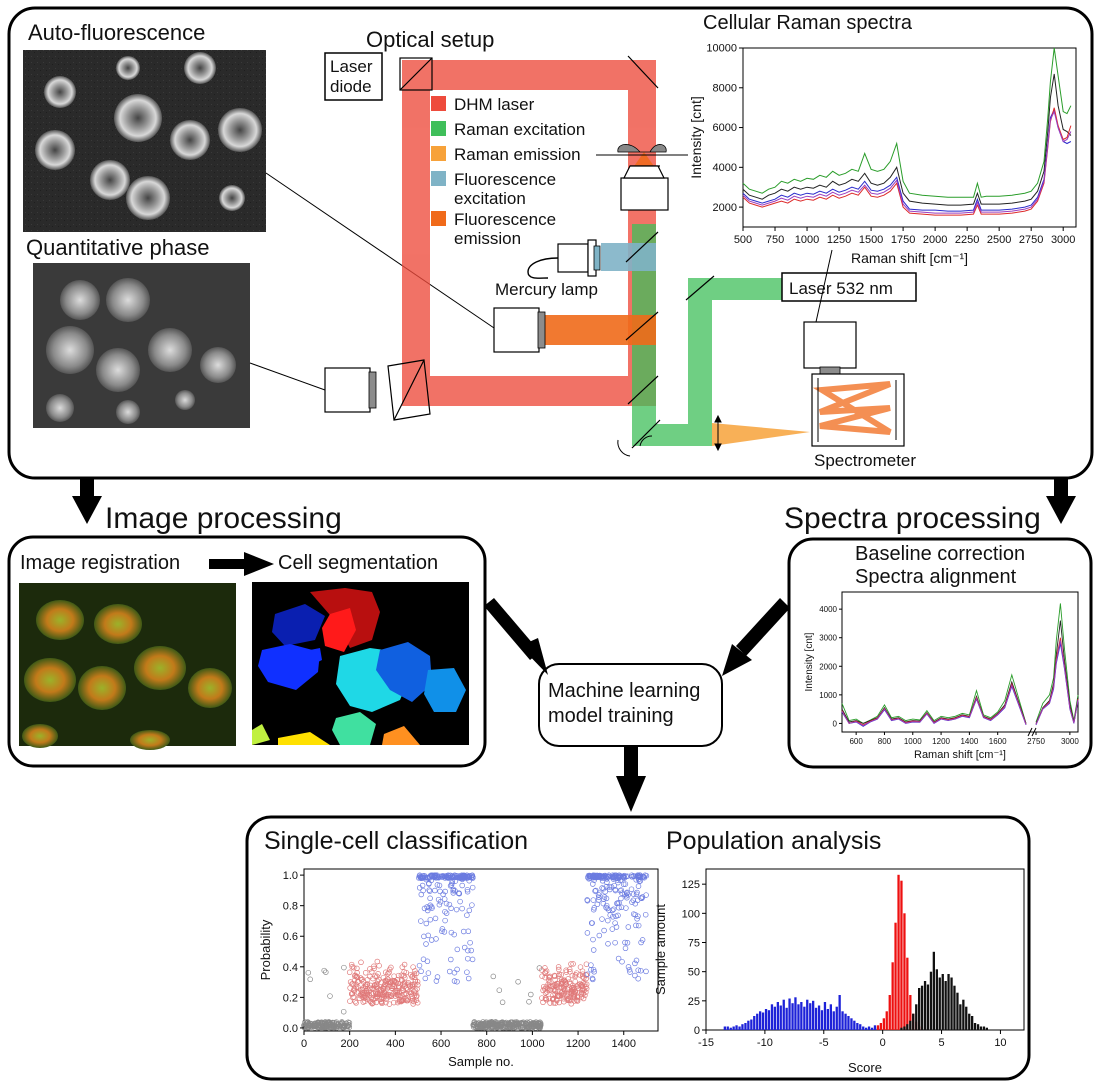 The image size is (1102, 1087). What do you see at coordinates (438, 178) in the screenshot?
I see `legend-swatch` at bounding box center [438, 178].